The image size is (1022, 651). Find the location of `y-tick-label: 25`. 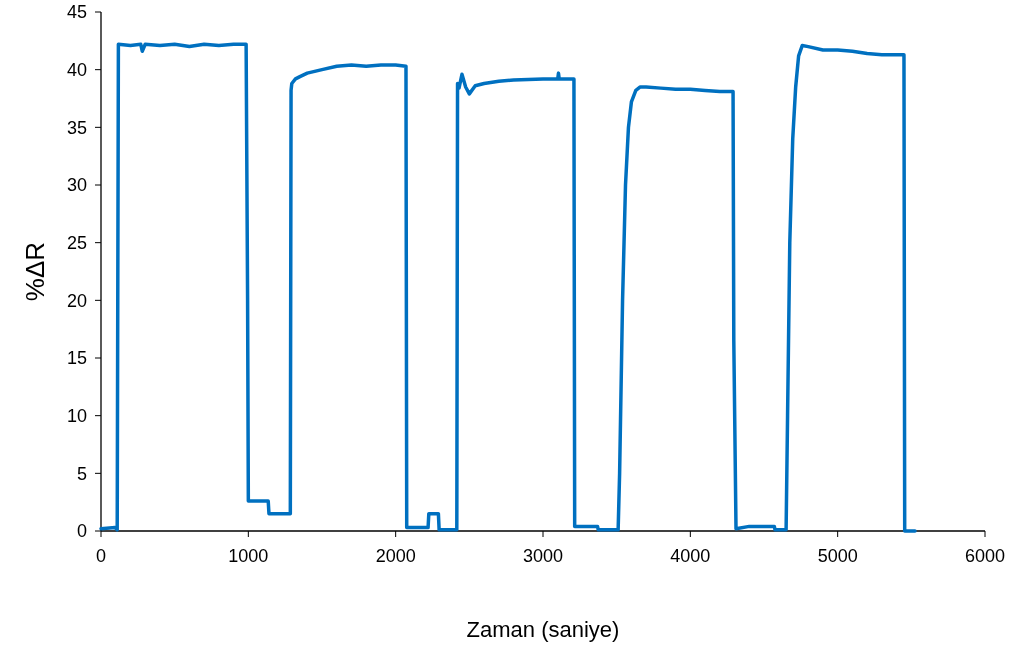

y-tick-label: 25 is located at coordinates (76, 242).